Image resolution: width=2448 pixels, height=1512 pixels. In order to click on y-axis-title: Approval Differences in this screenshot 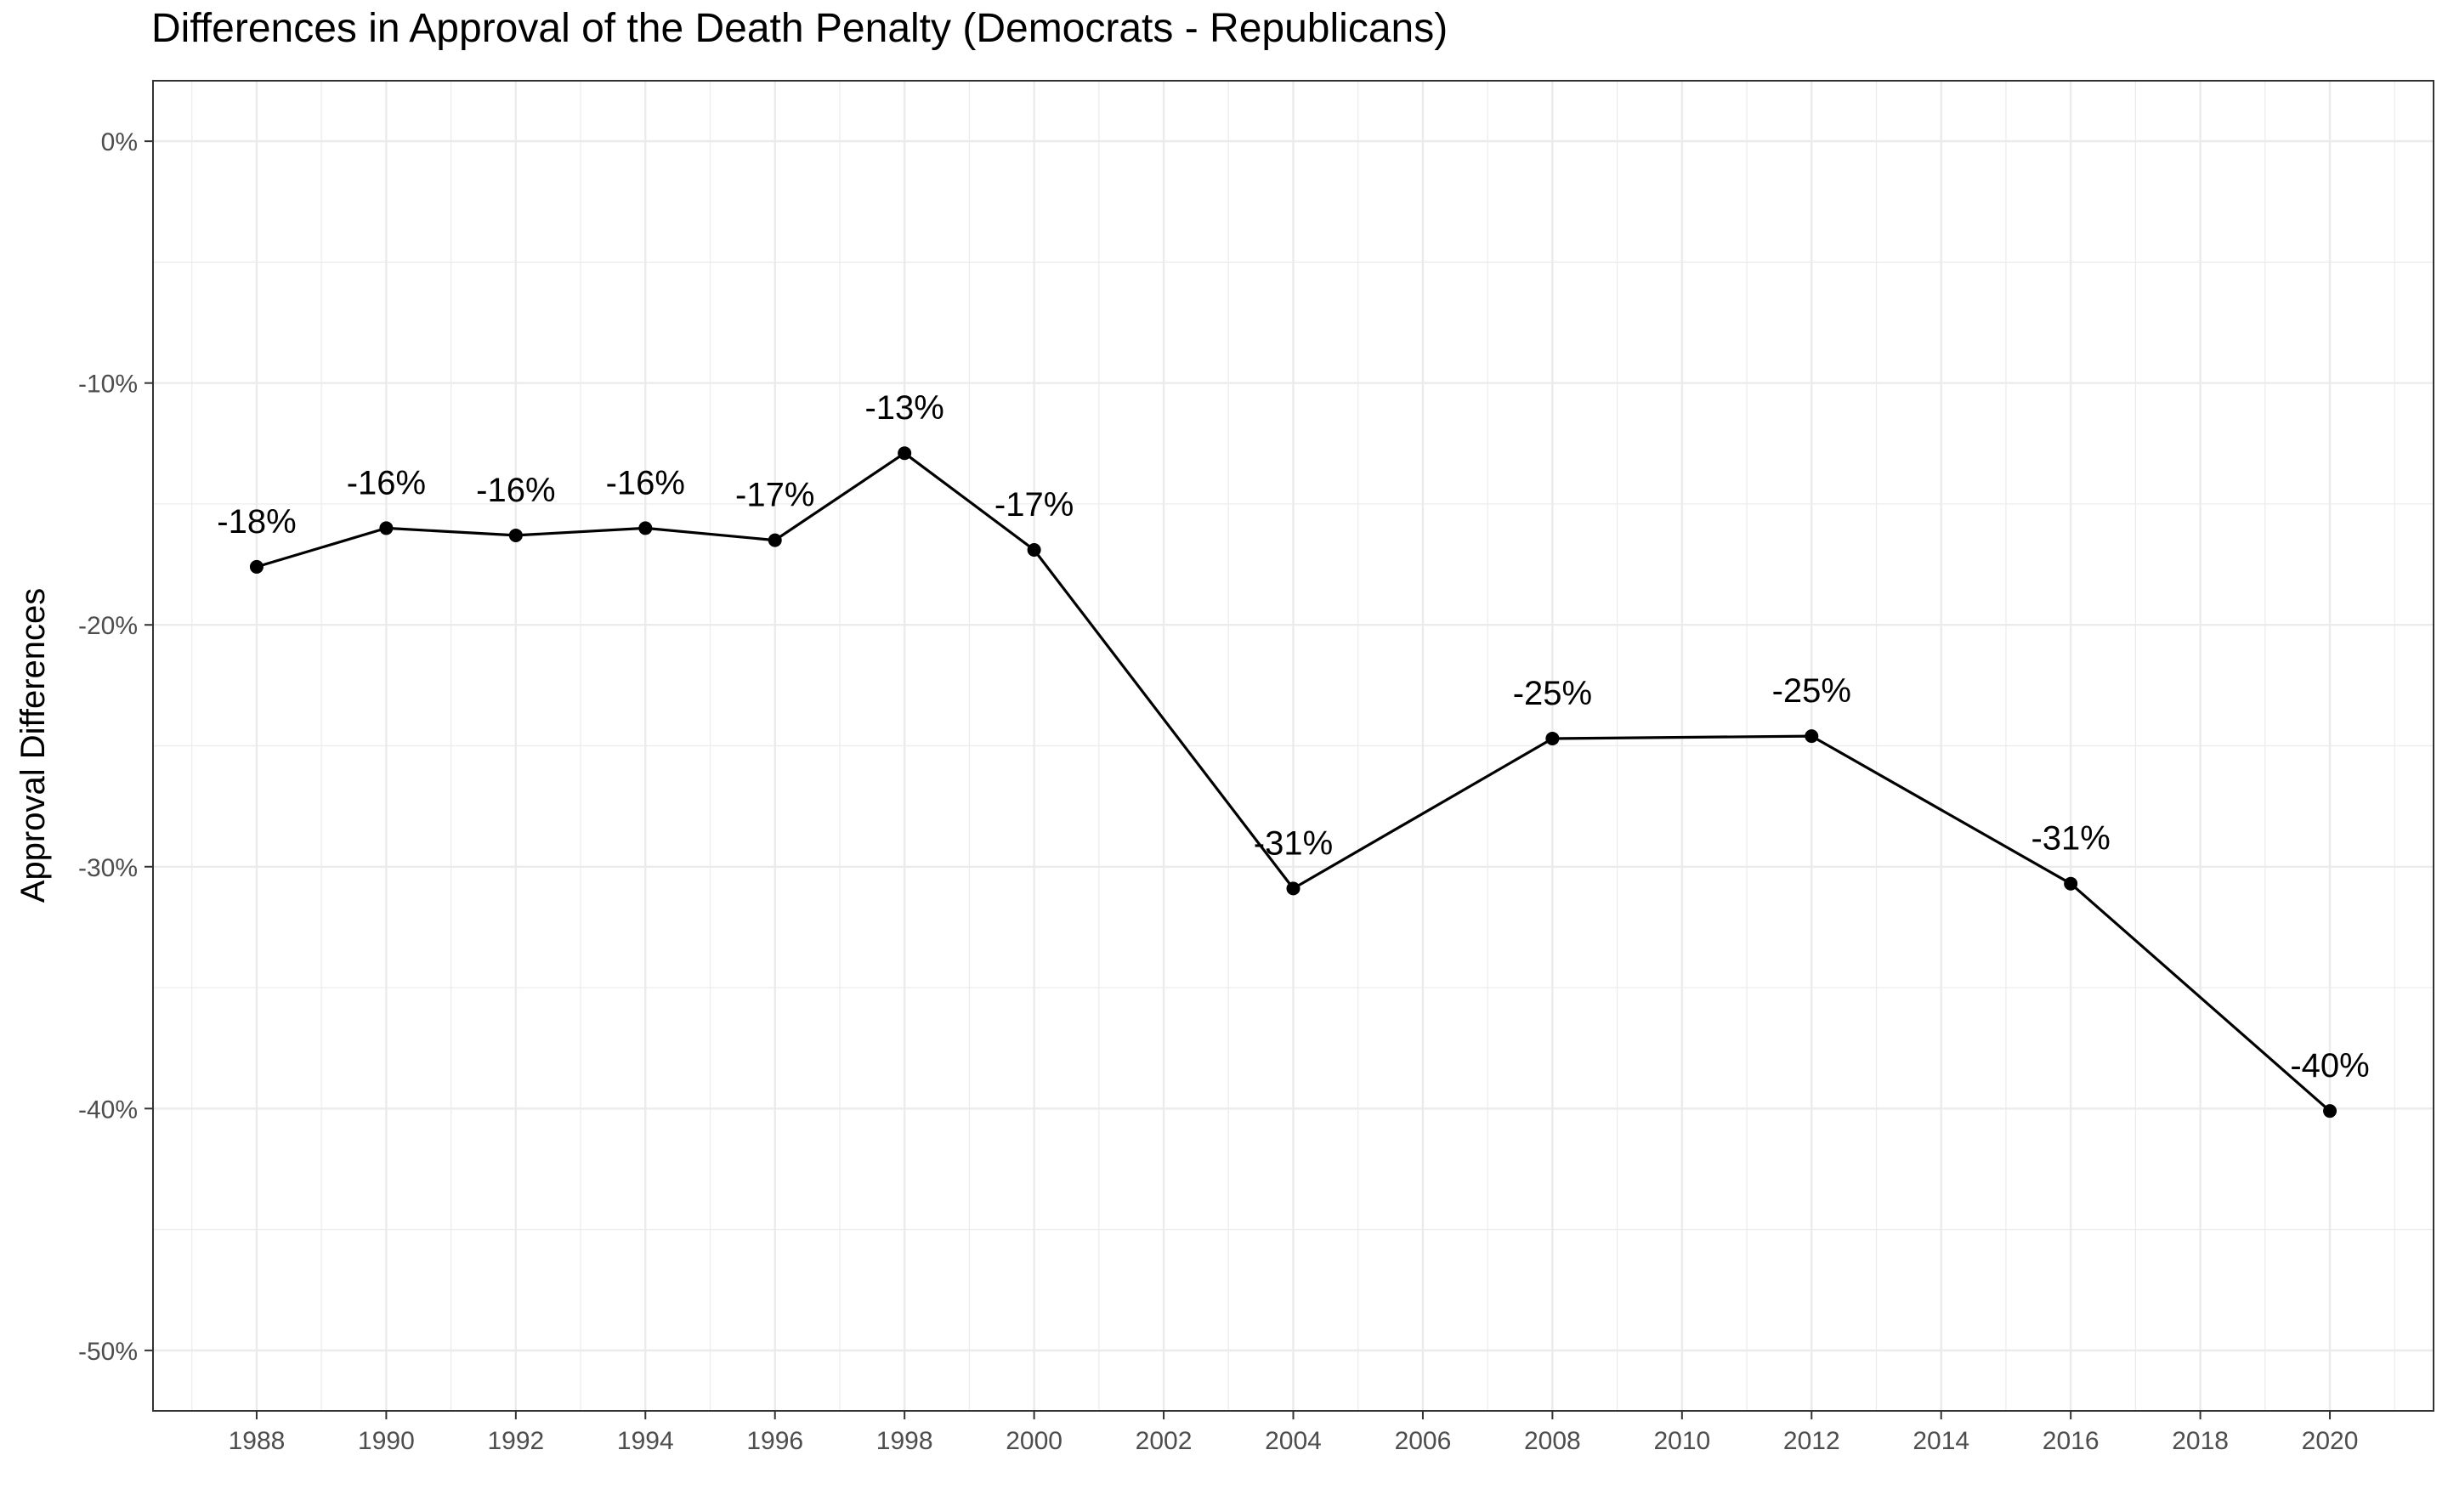, I will do `click(33, 745)`.